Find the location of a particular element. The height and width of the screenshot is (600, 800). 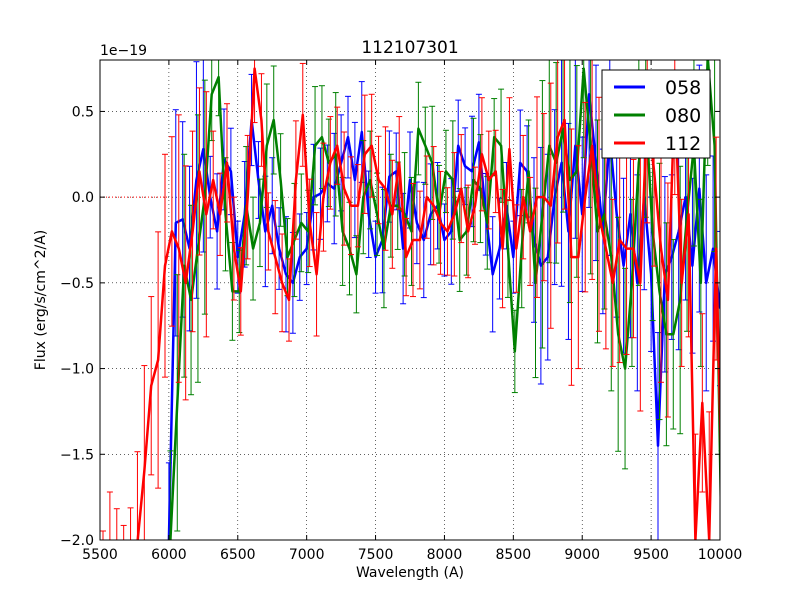

legend-label-058: 058 is located at coordinates (683, 88).